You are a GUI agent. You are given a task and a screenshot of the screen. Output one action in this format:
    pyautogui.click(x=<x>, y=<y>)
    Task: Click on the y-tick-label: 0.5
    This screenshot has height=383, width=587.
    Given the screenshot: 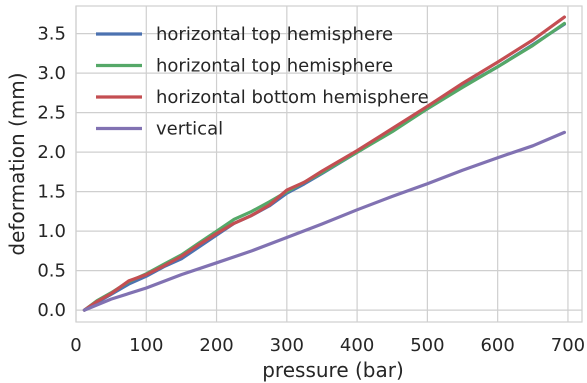 What is the action you would take?
    pyautogui.click(x=51, y=271)
    